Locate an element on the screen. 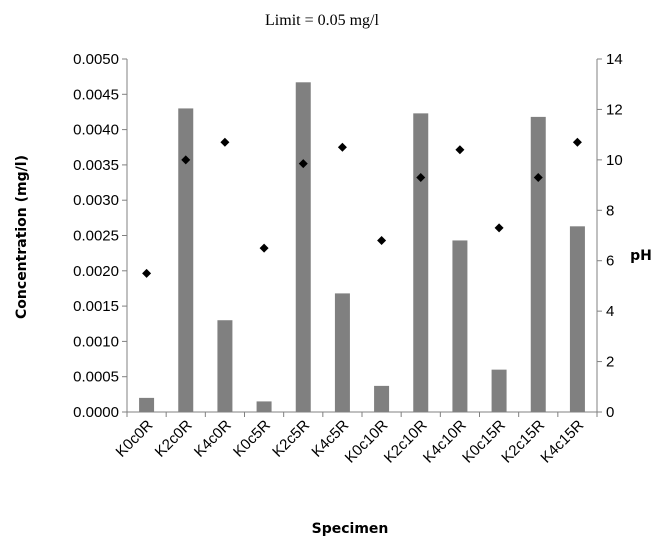 This screenshot has width=665, height=545. y-tick-label: 0.0030 is located at coordinates (96, 200).